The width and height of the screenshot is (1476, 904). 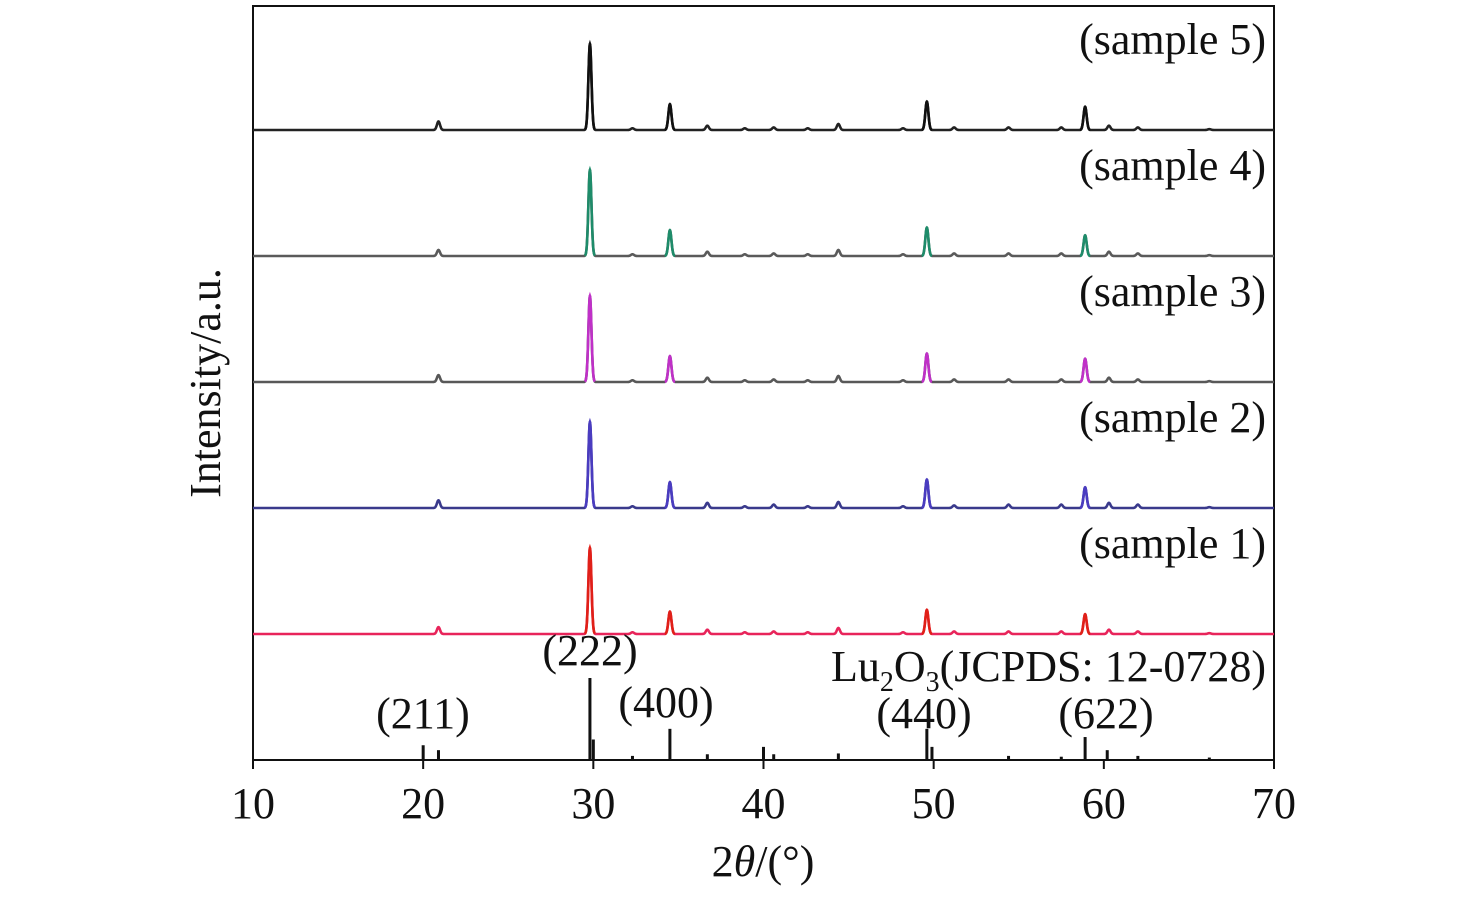 What do you see at coordinates (923, 713) in the screenshot?
I see `miller-index-label: (440)` at bounding box center [923, 713].